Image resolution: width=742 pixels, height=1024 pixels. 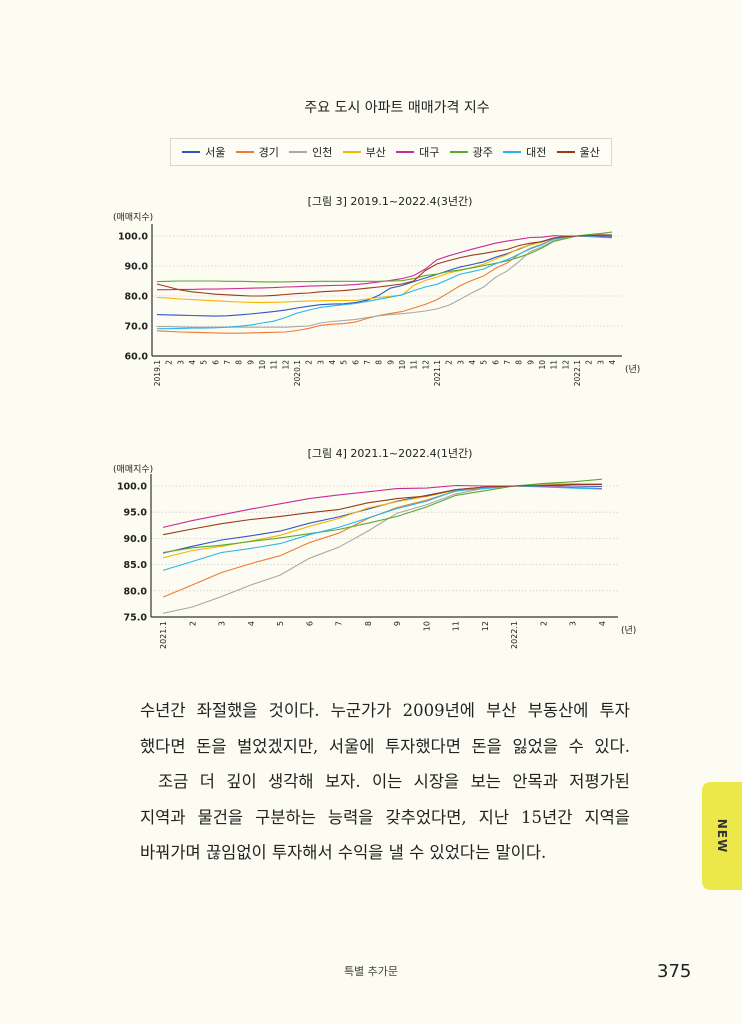 What do you see at coordinates (482, 152) in the screenshot?
I see `legend-label: 광주` at bounding box center [482, 152].